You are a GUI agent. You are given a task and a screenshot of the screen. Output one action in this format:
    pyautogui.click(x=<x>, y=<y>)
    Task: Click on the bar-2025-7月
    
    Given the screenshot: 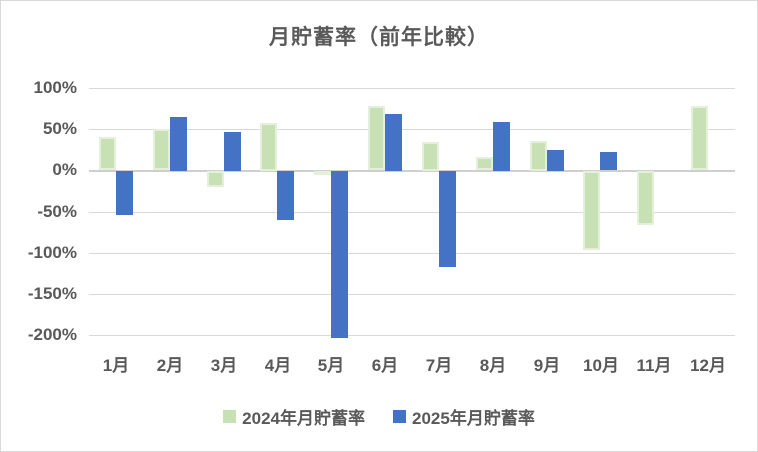 What is the action you would take?
    pyautogui.click(x=447, y=219)
    